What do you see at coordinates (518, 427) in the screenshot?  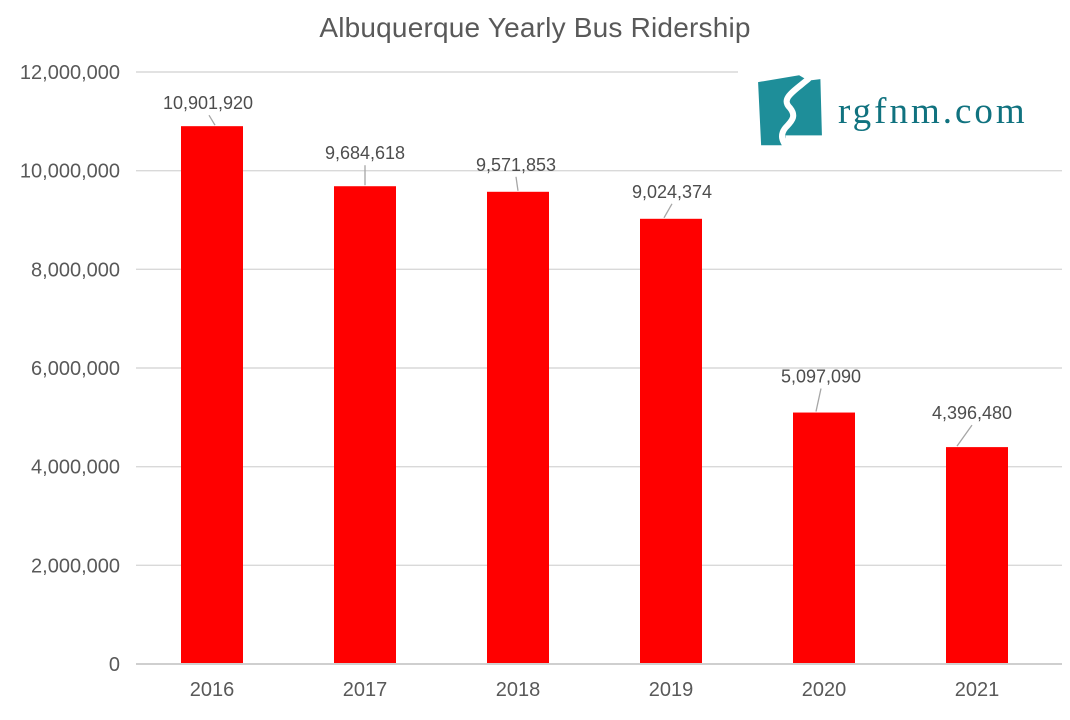 I see `bar-2018` at bounding box center [518, 427].